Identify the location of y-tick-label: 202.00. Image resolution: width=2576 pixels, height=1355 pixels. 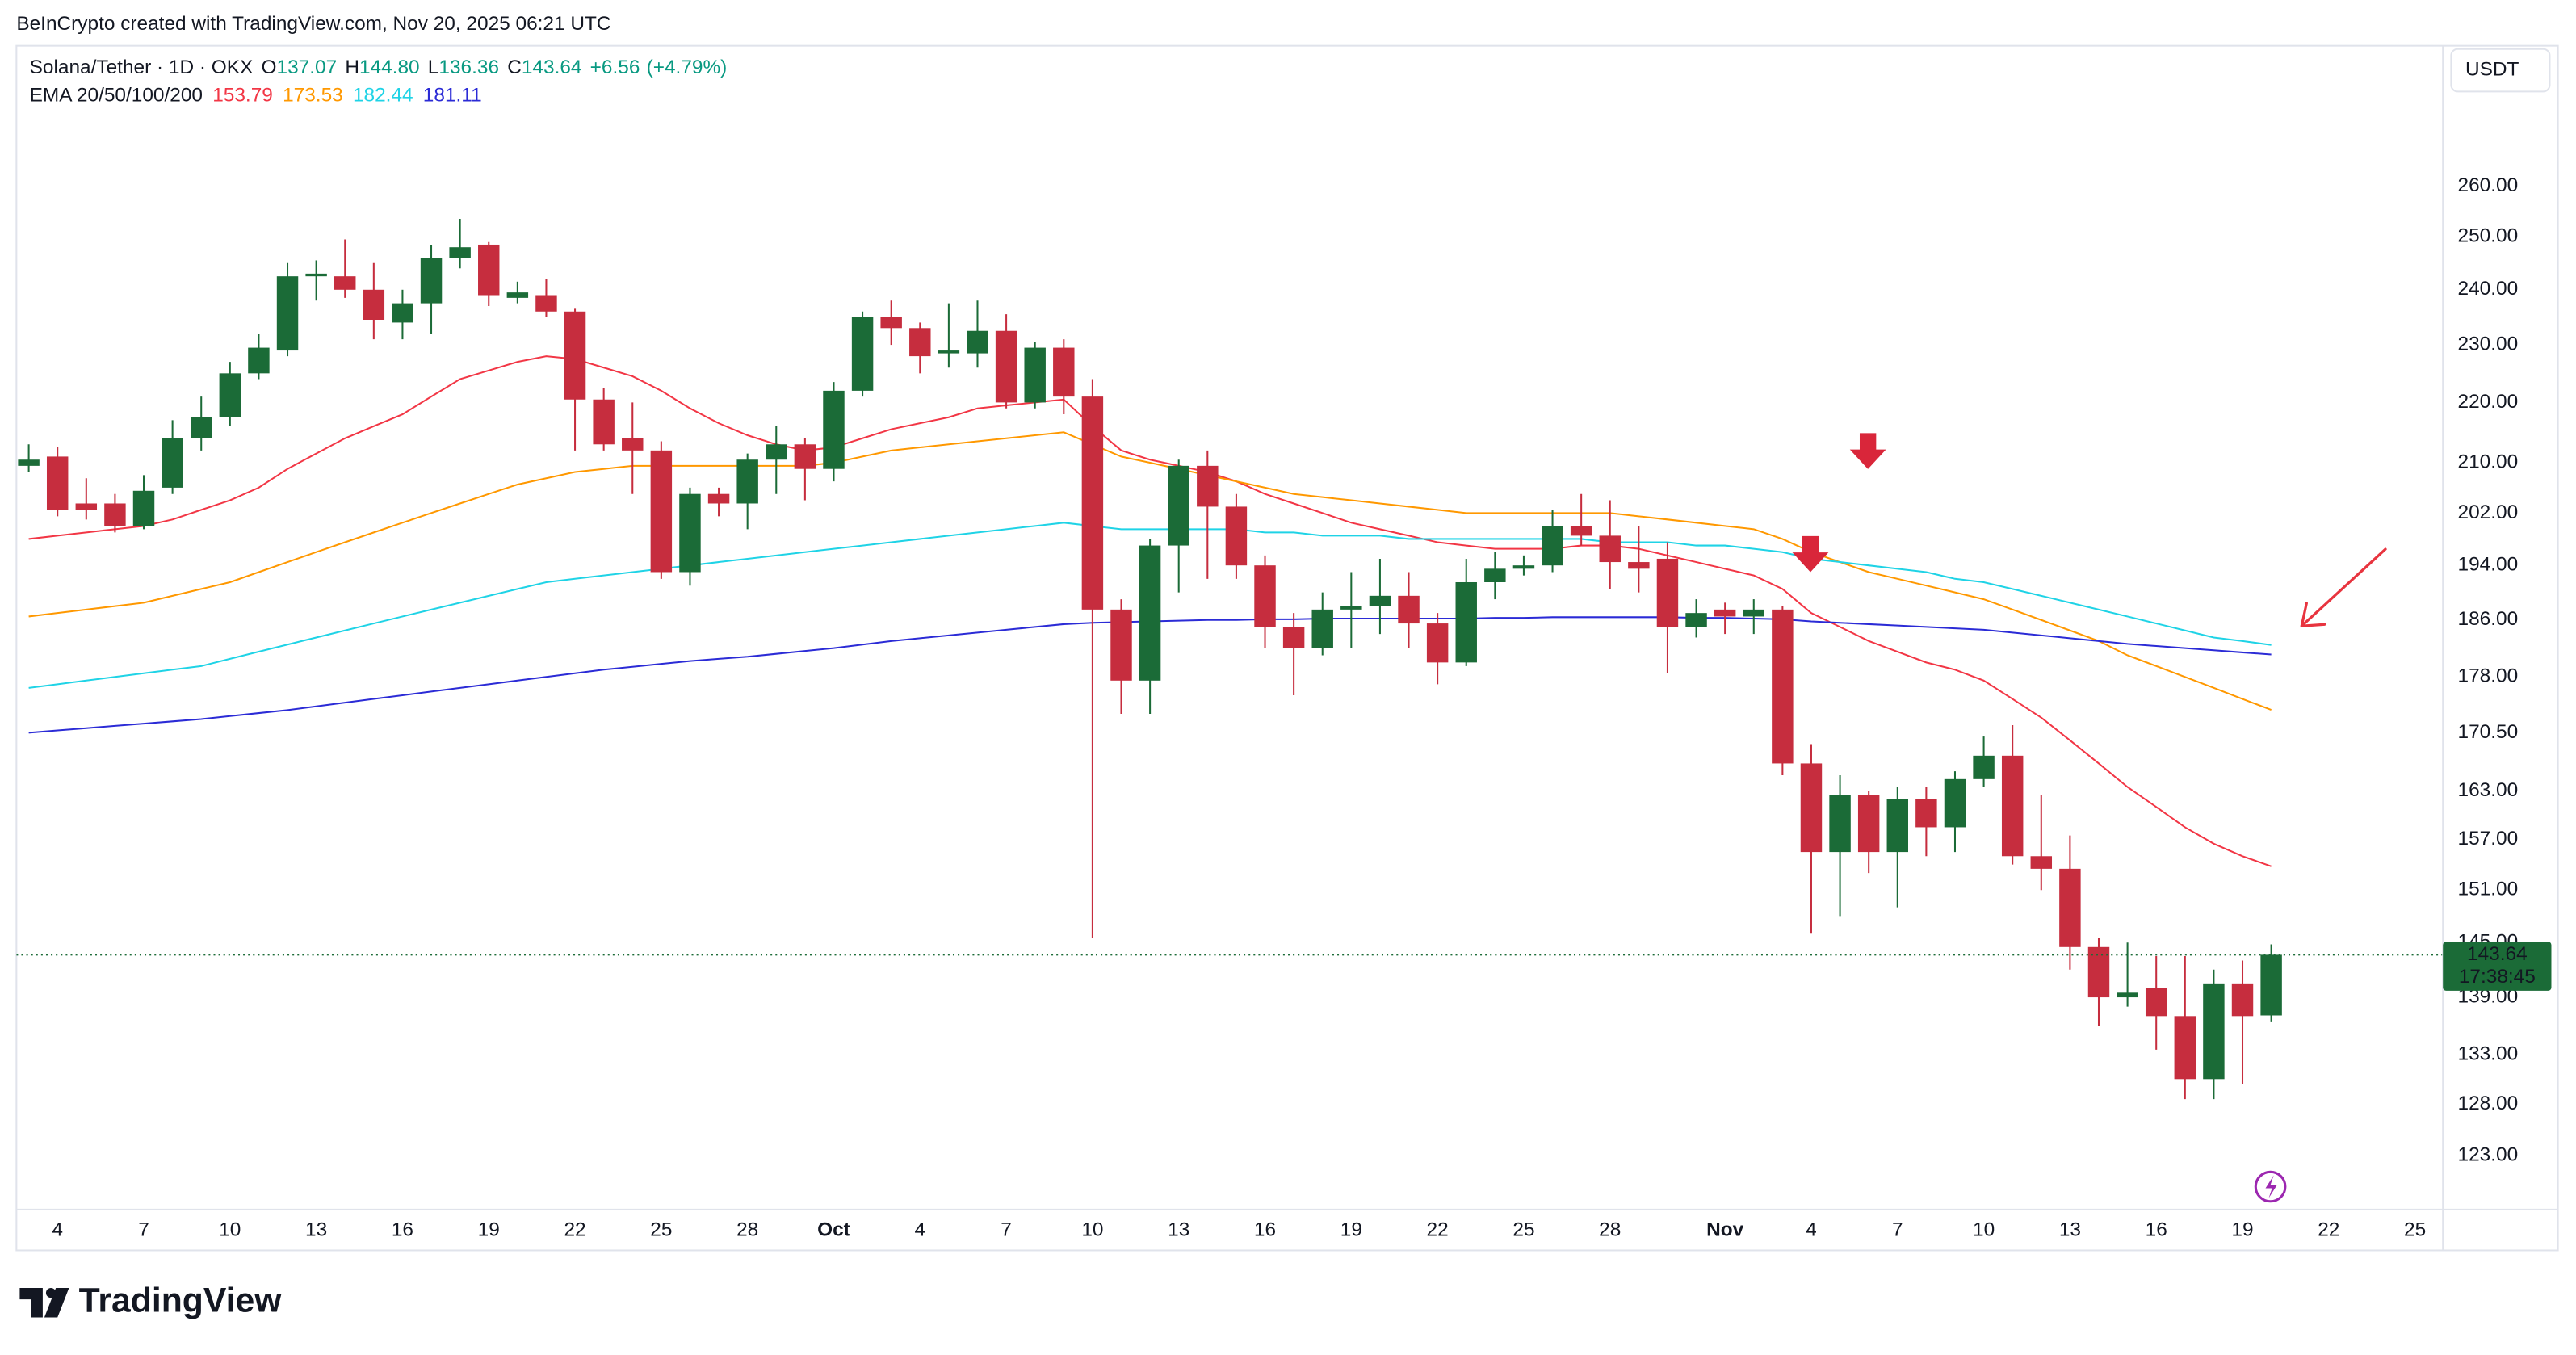
(2488, 512).